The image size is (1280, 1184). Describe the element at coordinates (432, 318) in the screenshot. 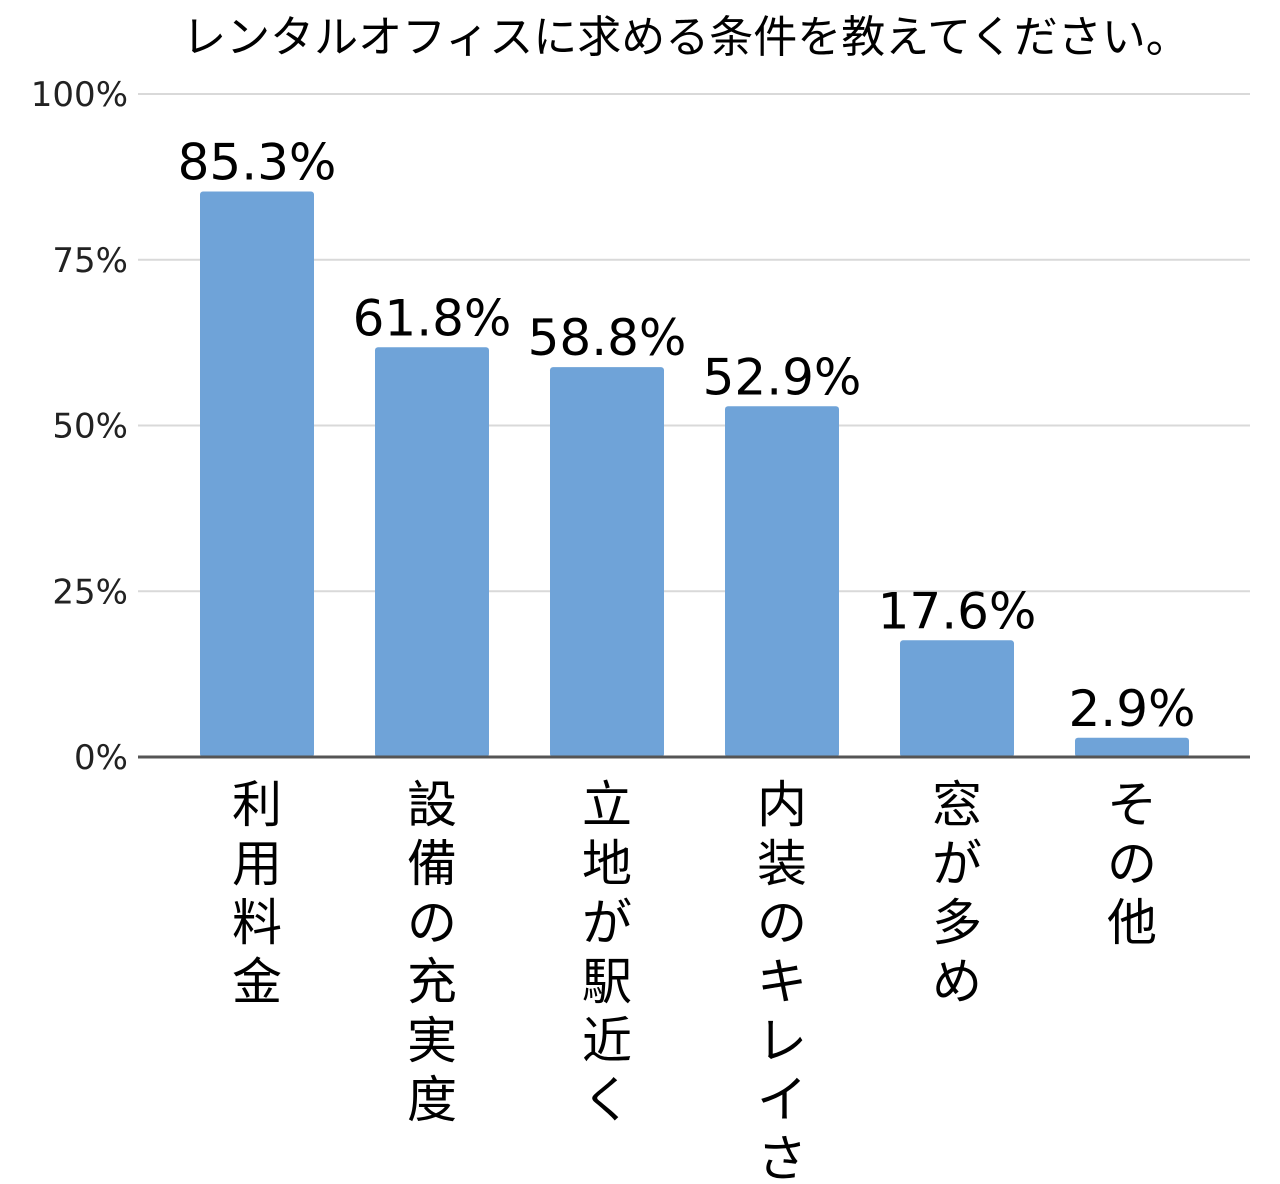

I see `data-label: 61.8%` at that location.